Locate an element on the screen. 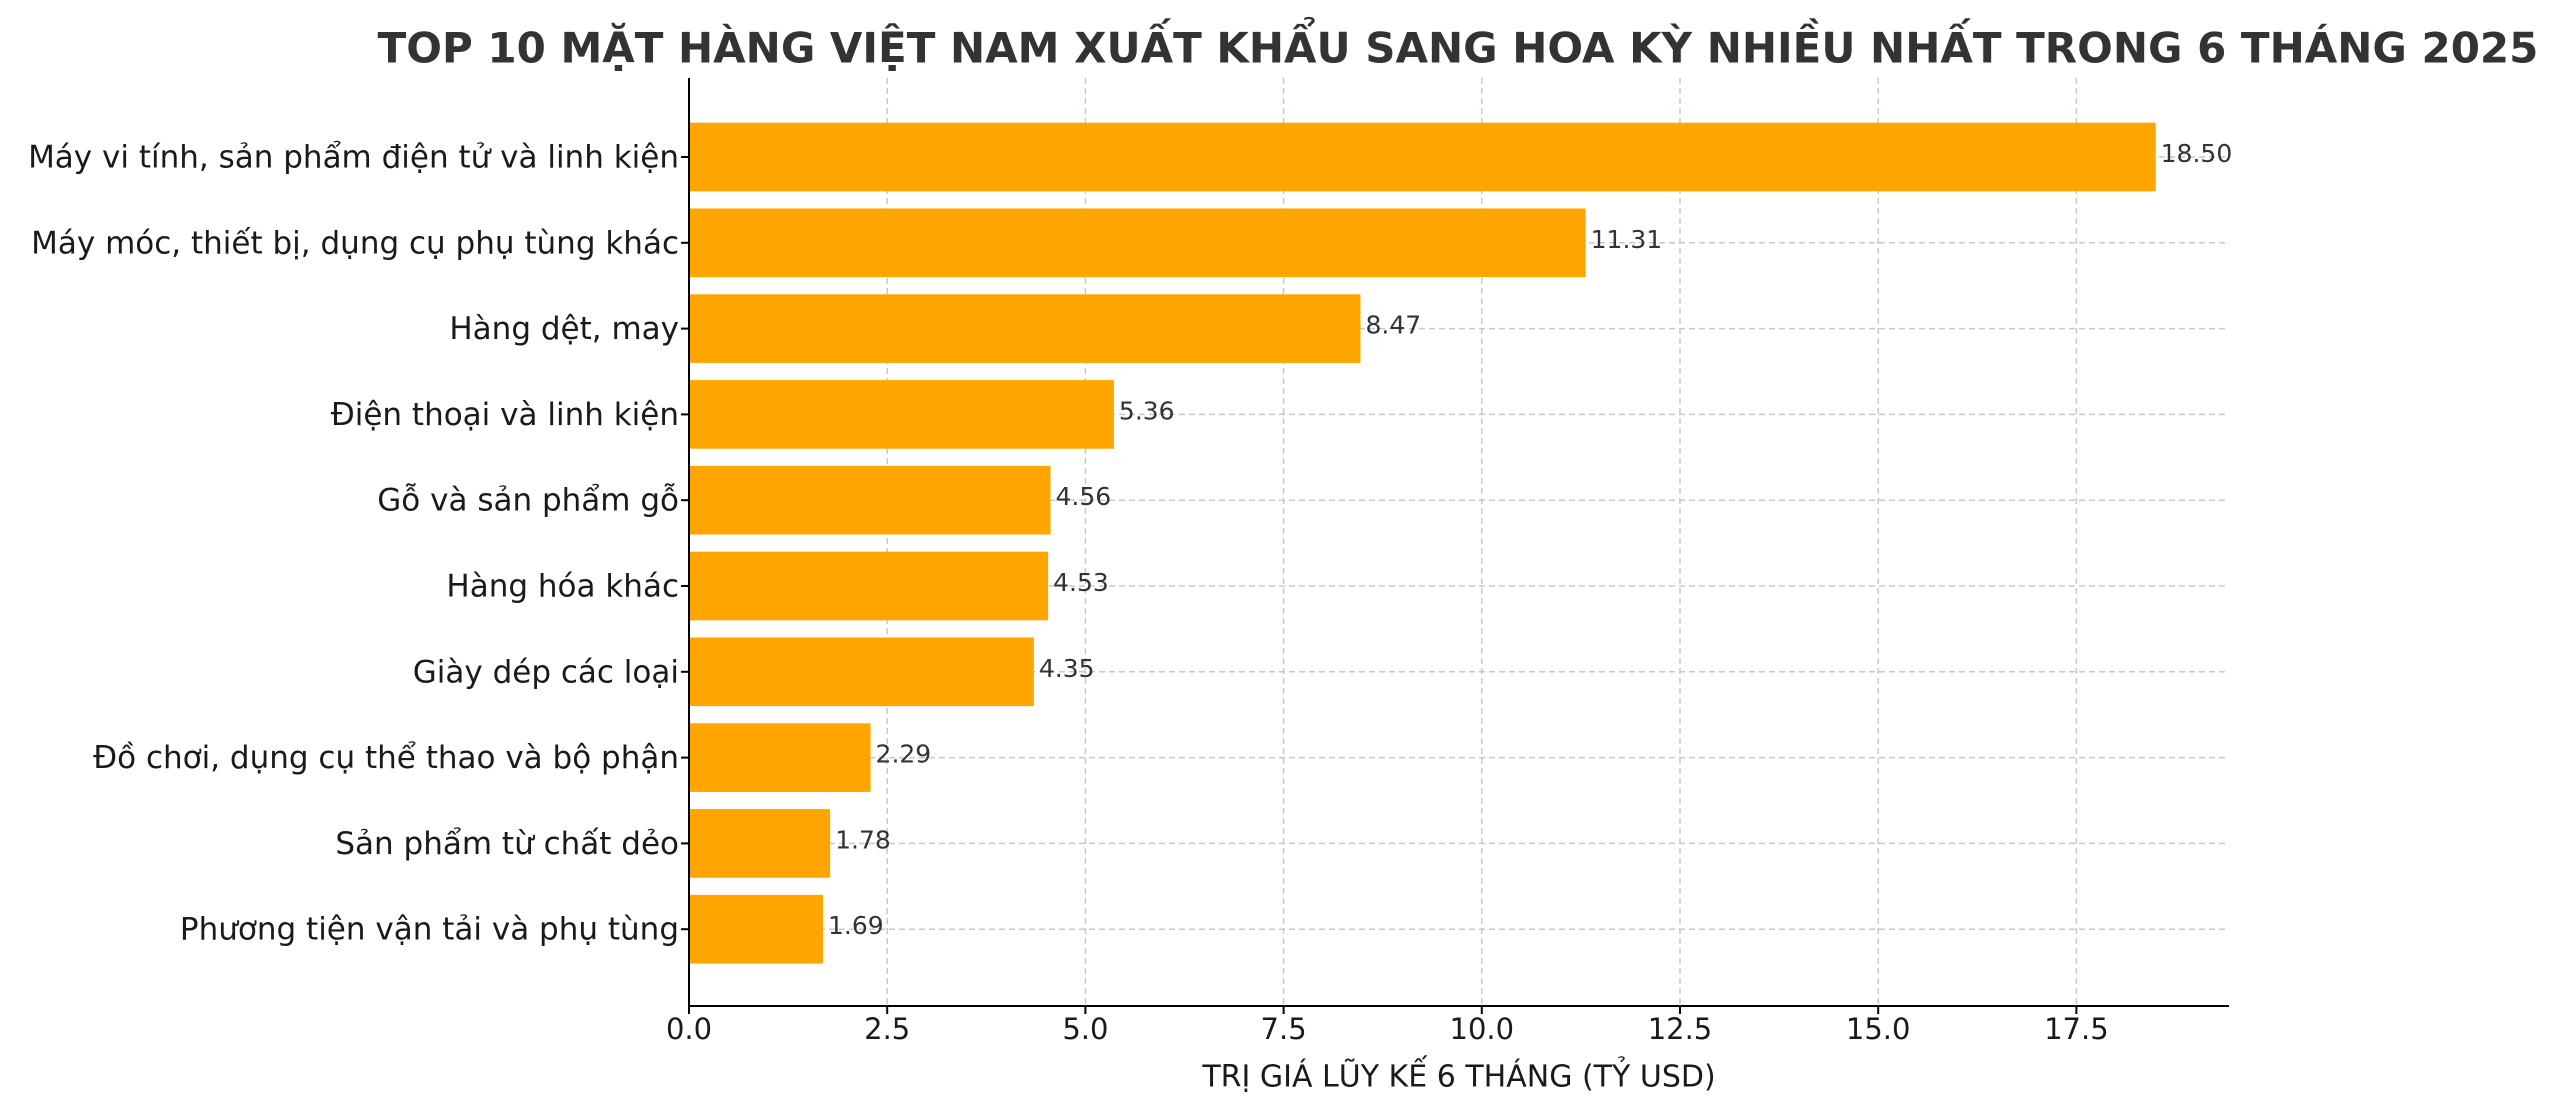 Image resolution: width=2560 pixels, height=1115 pixels. y-tick-label: Máy móc, thiết bị, dụng cụ phụ tùng khác is located at coordinates (355, 243).